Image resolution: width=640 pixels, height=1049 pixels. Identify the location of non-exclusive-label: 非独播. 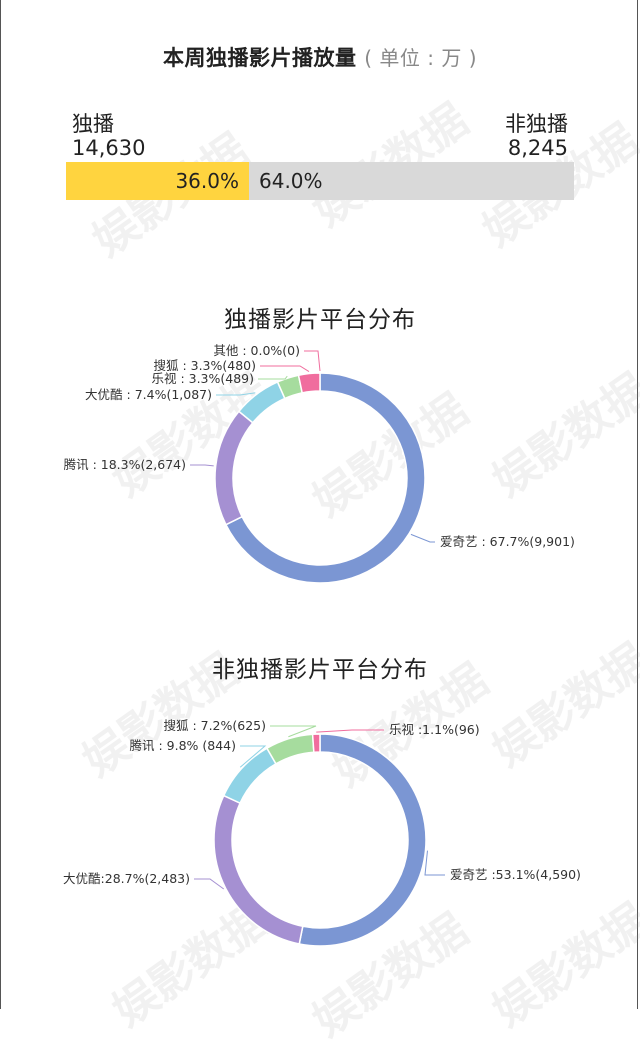
(536, 124).